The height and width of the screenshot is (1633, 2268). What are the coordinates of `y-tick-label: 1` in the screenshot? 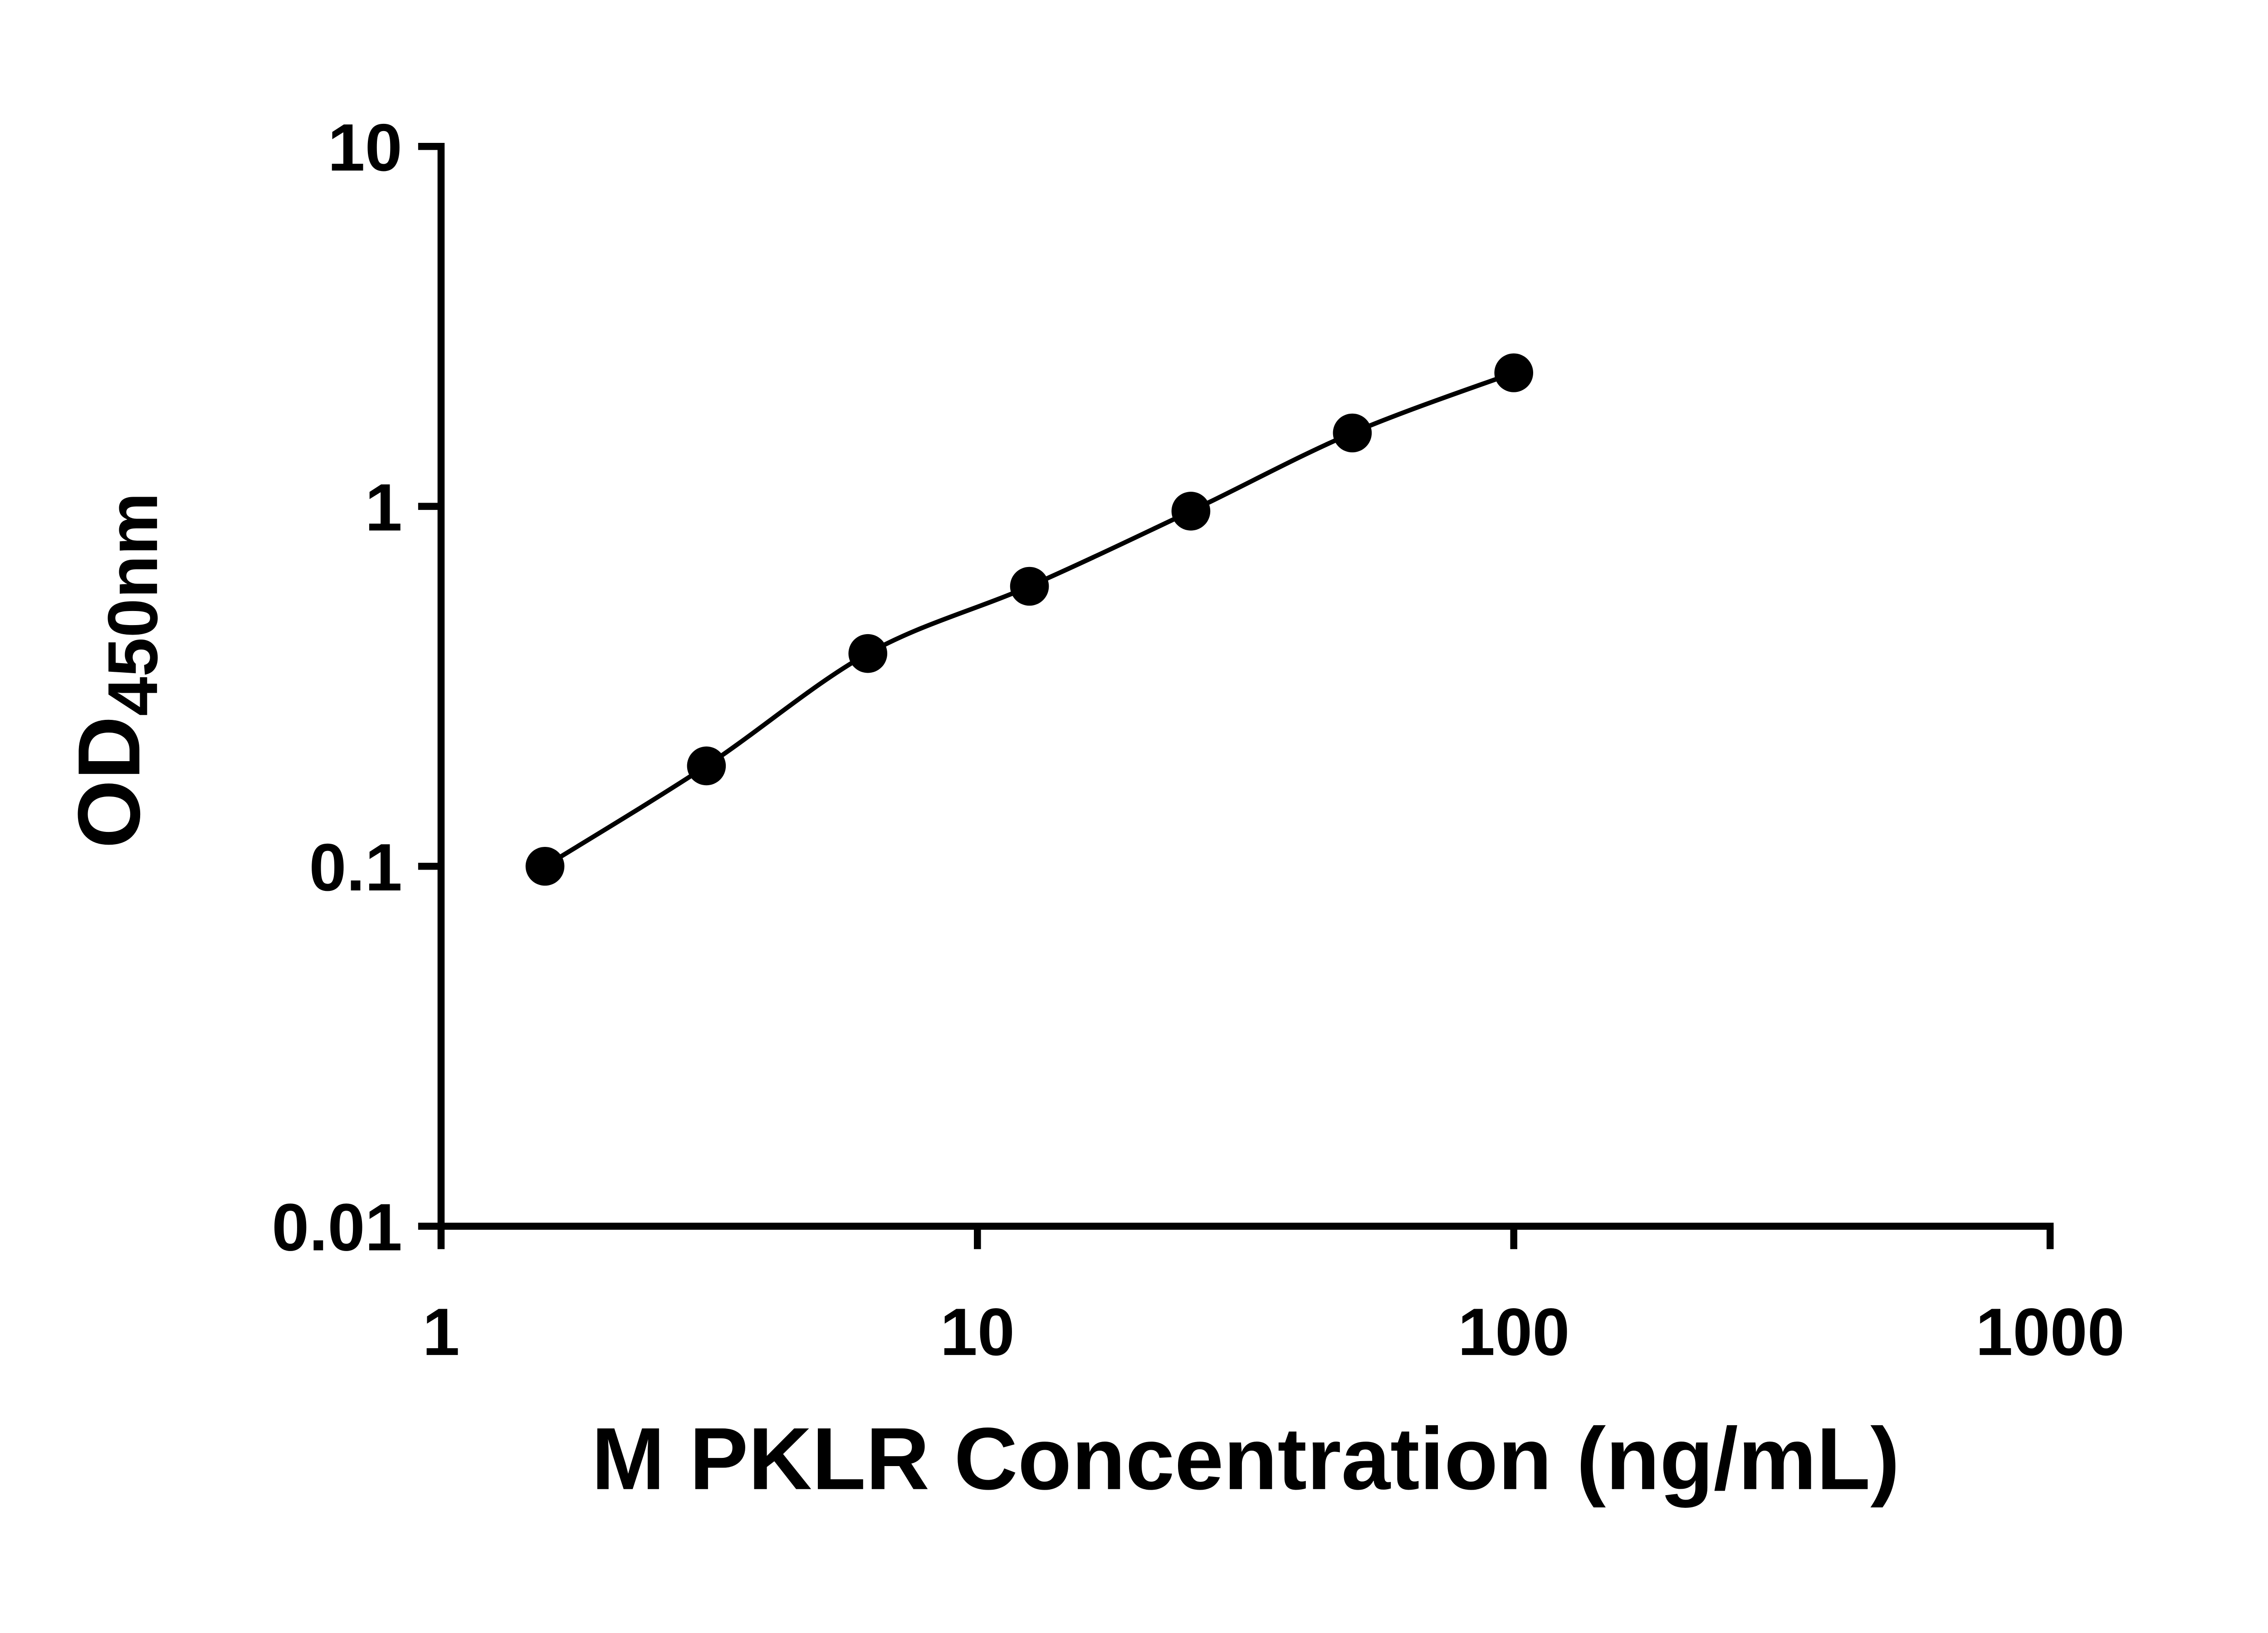 It's located at (384, 507).